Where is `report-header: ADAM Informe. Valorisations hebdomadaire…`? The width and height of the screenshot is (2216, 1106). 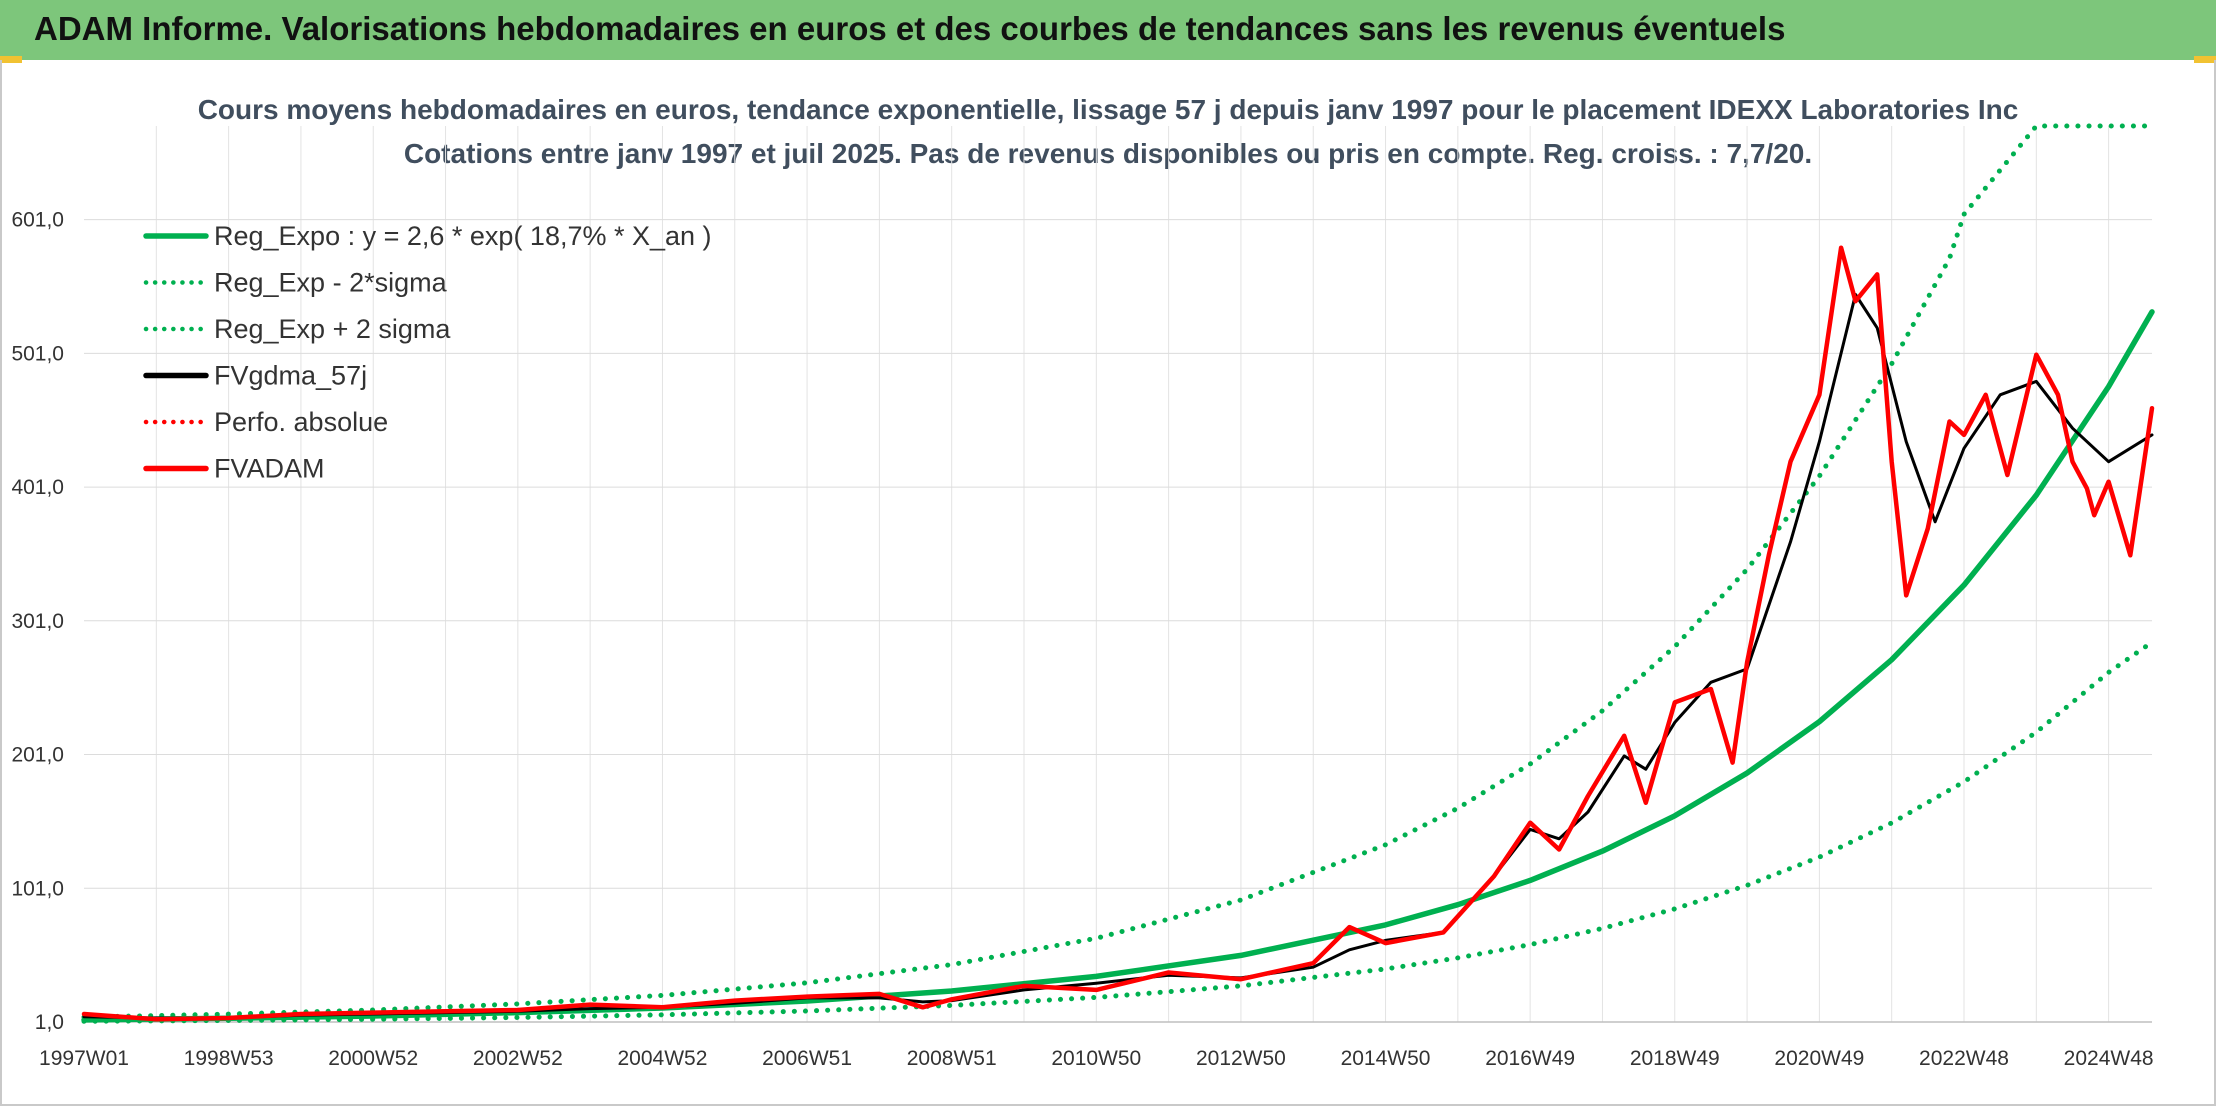
report-header: ADAM Informe. Valorisations hebdomadaire… is located at coordinates (1108, 30).